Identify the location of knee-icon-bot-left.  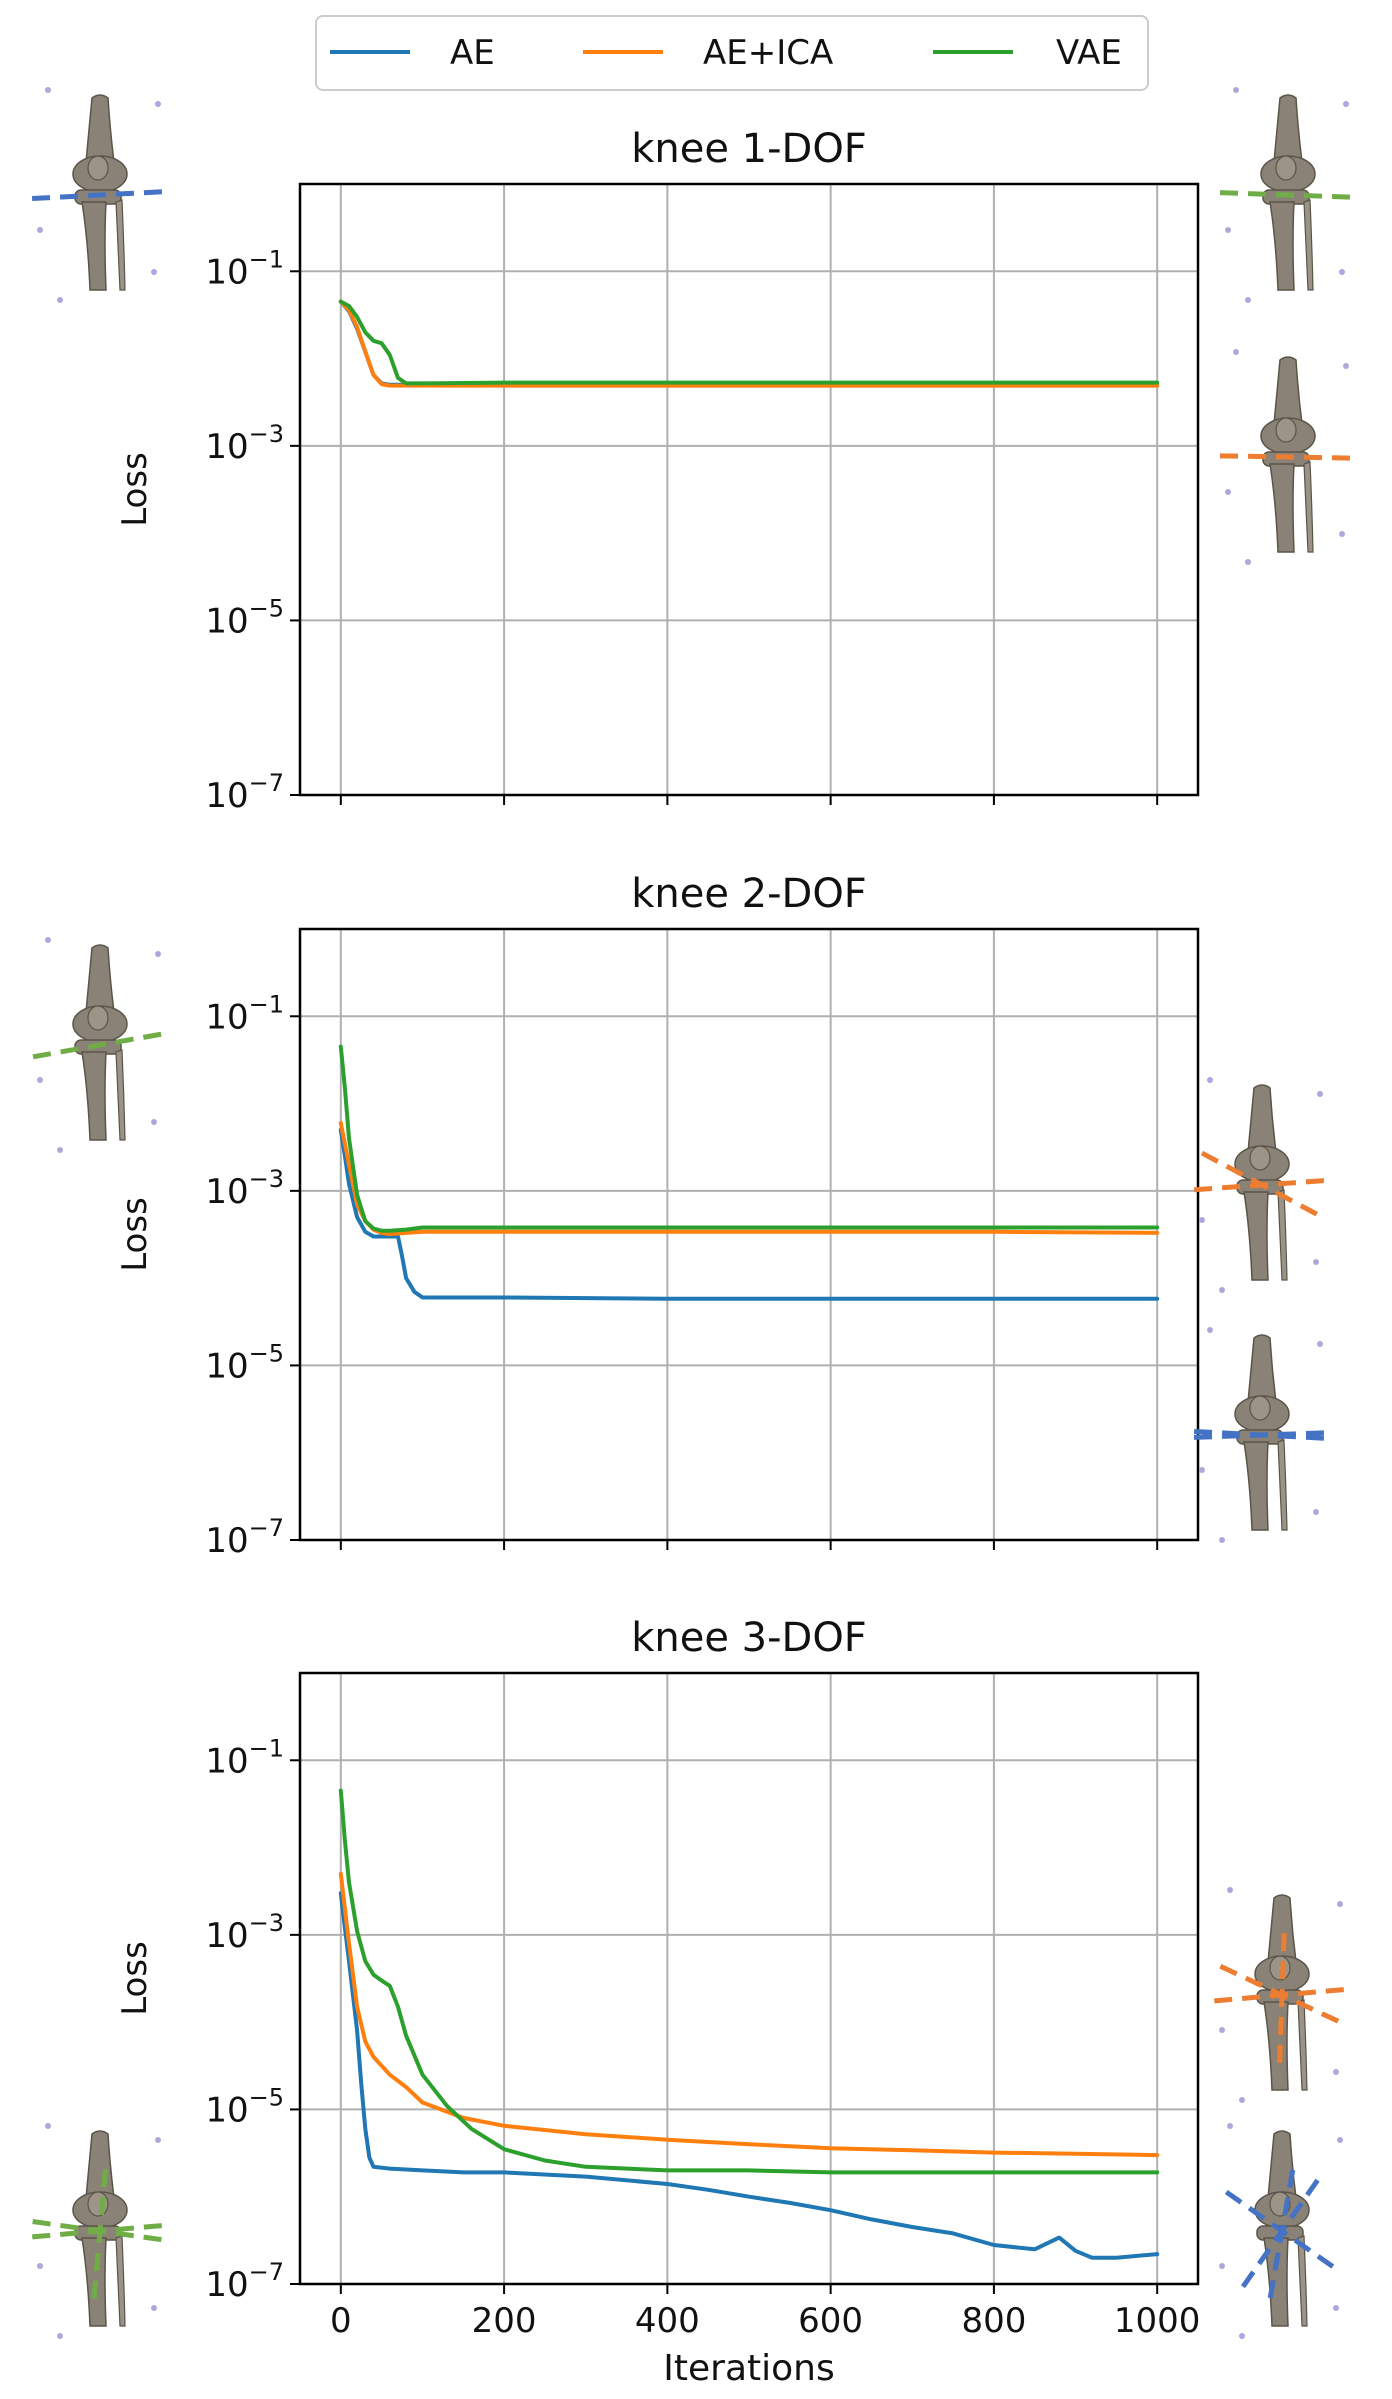
(100, 2231).